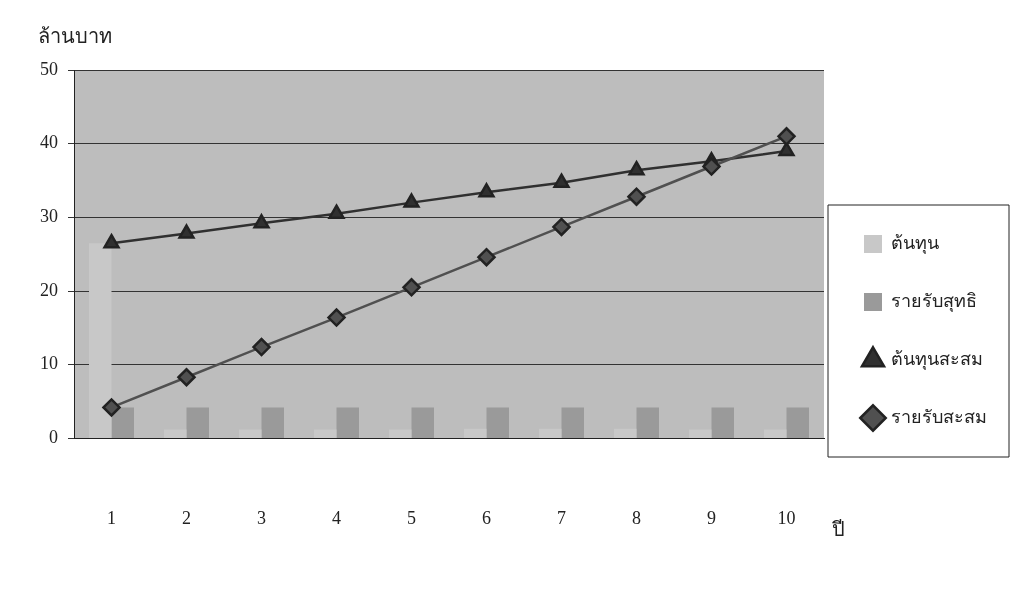  What do you see at coordinates (53, 437) in the screenshot?
I see `y-tick-label: 0` at bounding box center [53, 437].